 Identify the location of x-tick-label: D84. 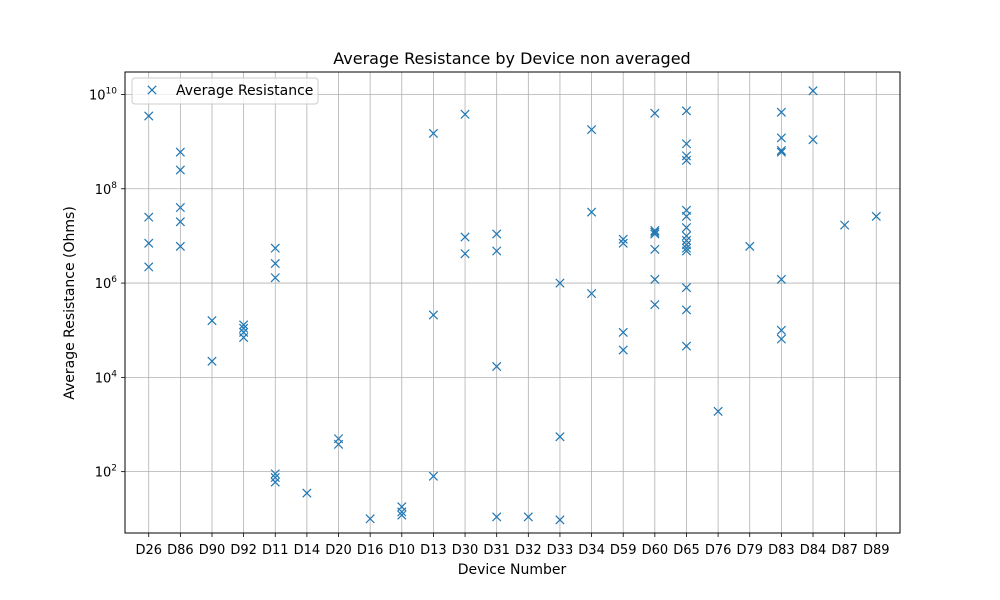
(813, 550).